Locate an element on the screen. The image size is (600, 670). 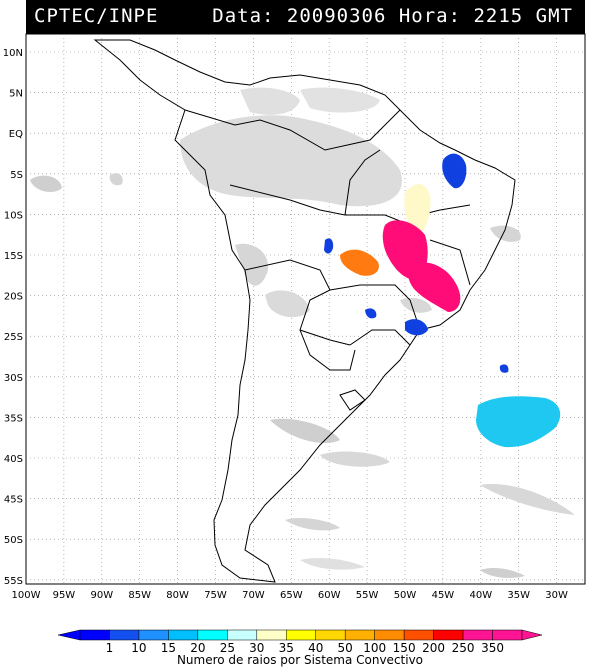
lon-label: 85W is located at coordinates (139, 595).